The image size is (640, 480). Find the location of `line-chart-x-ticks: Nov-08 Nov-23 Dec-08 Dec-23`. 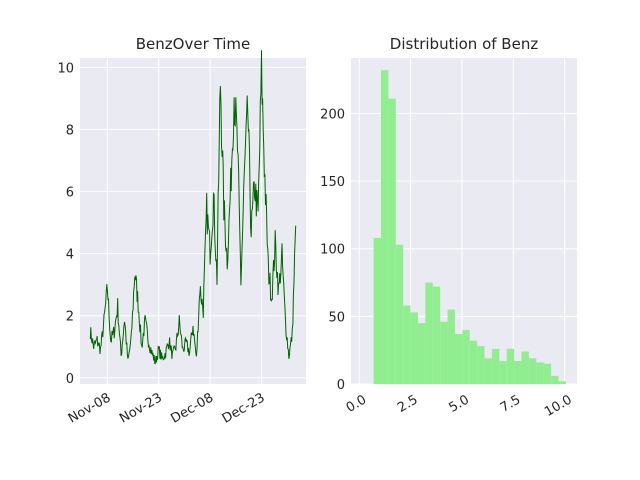

line-chart-x-ticks: Nov-08 Nov-23 Dec-08 Dec-23 is located at coordinates (167, 408).